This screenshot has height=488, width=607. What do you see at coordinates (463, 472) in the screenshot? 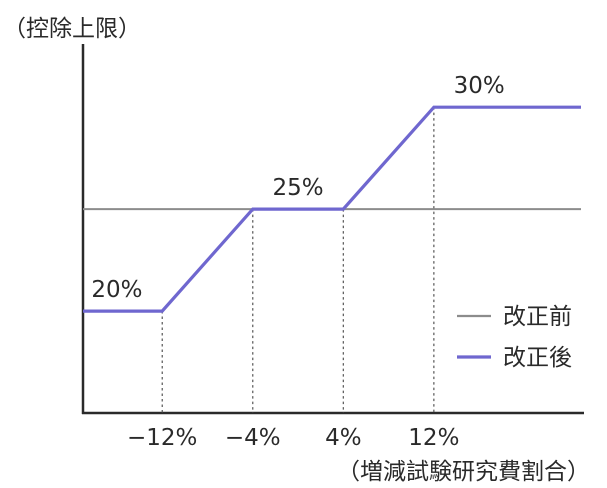
I see `x-axis-label: （増減試験研究費割合）` at bounding box center [463, 472].